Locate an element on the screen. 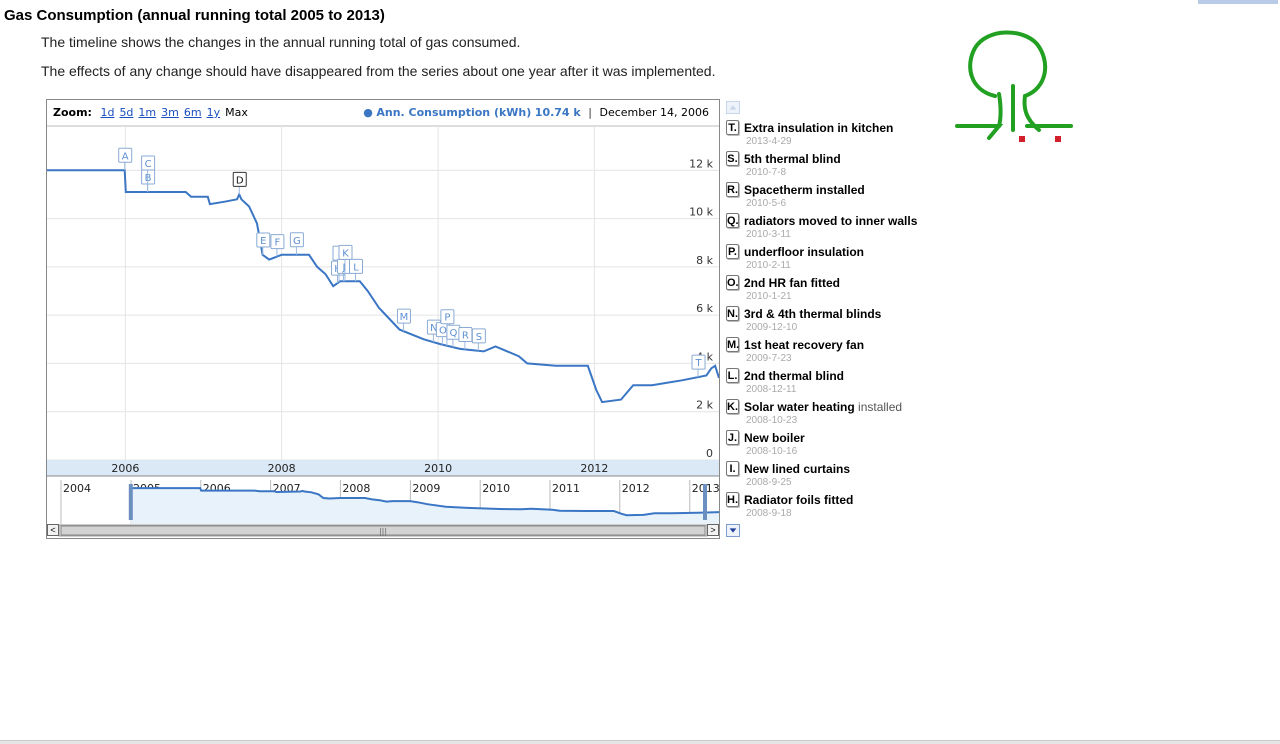 This screenshot has width=1280, height=744. flag-letter: J is located at coordinates (344, 267).